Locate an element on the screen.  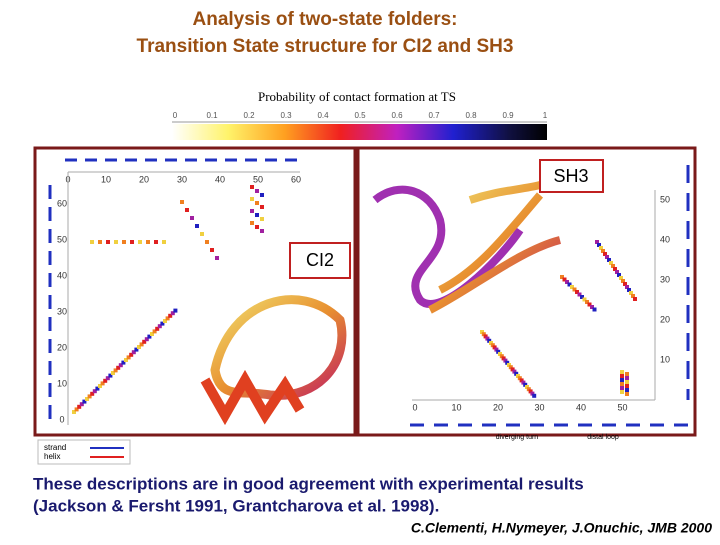
colorbar-tick: 0.9 is located at coordinates (508, 115).